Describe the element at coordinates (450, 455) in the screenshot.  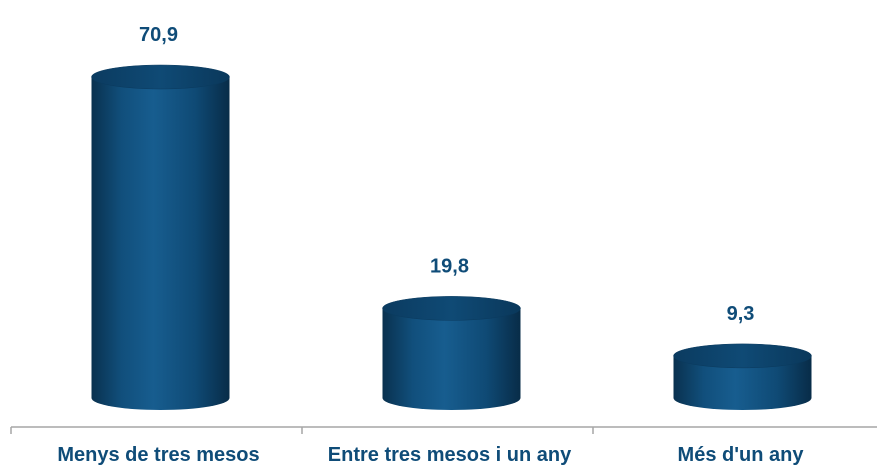
I see `category-label-2: Entre tres mesos i un any` at that location.